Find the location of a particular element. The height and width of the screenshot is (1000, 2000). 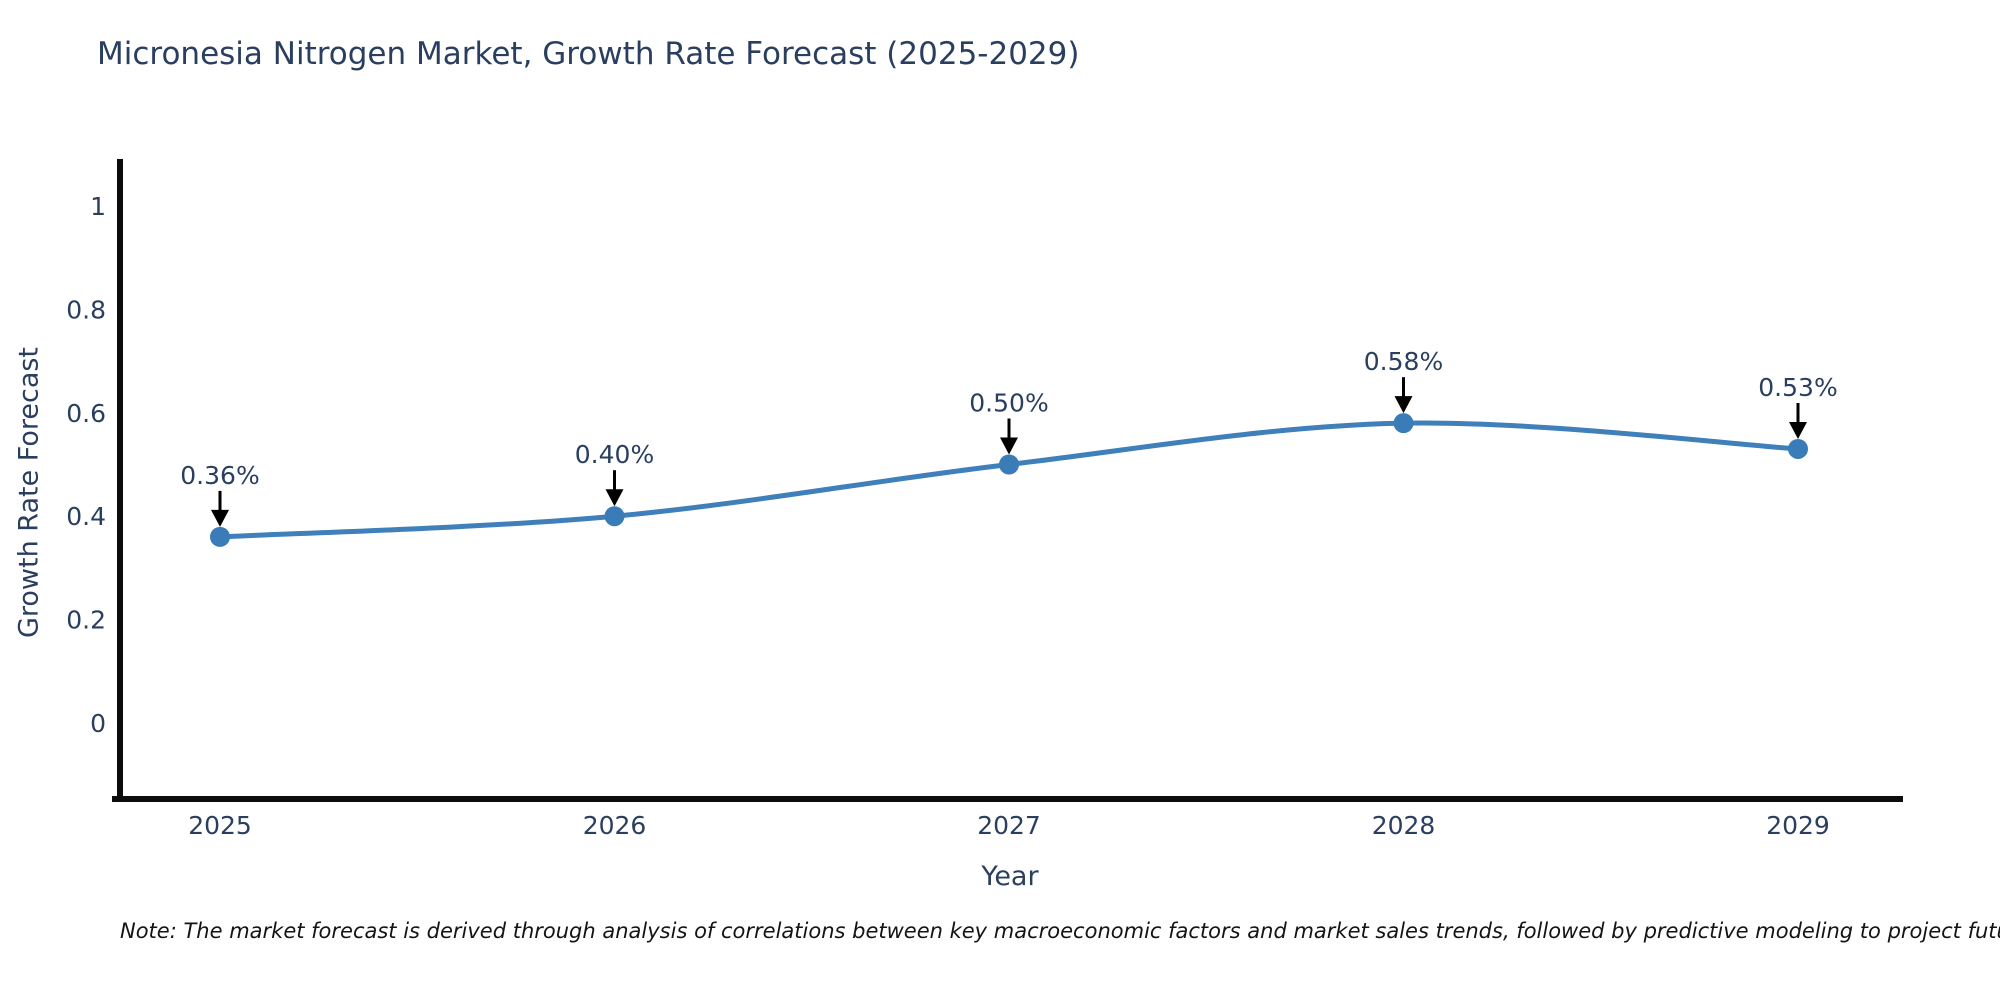

x-tick-label: 2029 is located at coordinates (1798, 825).